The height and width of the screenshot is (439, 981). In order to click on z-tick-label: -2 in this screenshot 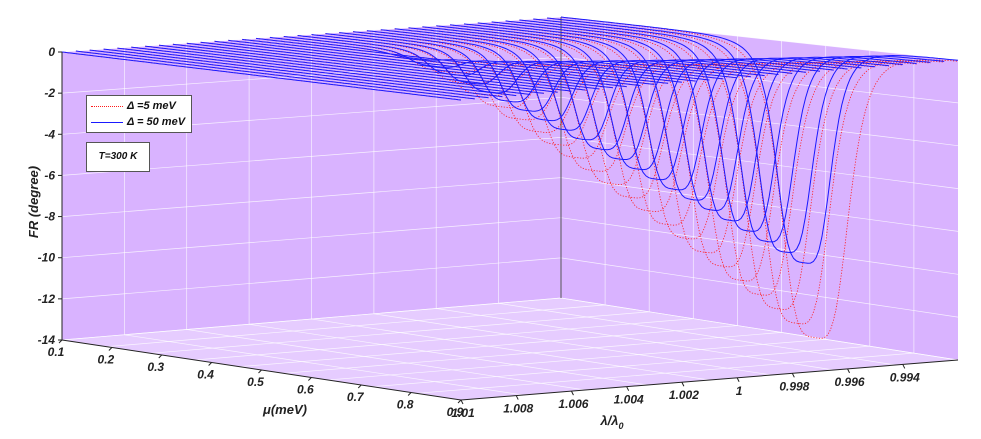, I will do `click(49, 93)`.